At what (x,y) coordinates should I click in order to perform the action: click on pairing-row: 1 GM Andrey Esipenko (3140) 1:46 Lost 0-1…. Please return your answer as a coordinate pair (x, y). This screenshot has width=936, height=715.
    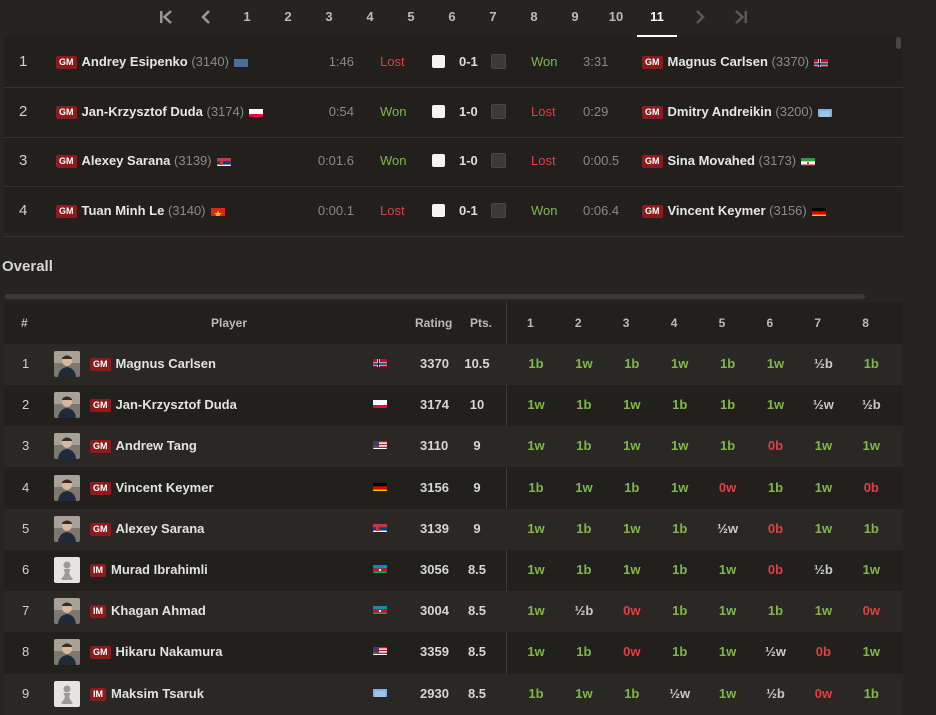
    Looking at the image, I should click on (453, 62).